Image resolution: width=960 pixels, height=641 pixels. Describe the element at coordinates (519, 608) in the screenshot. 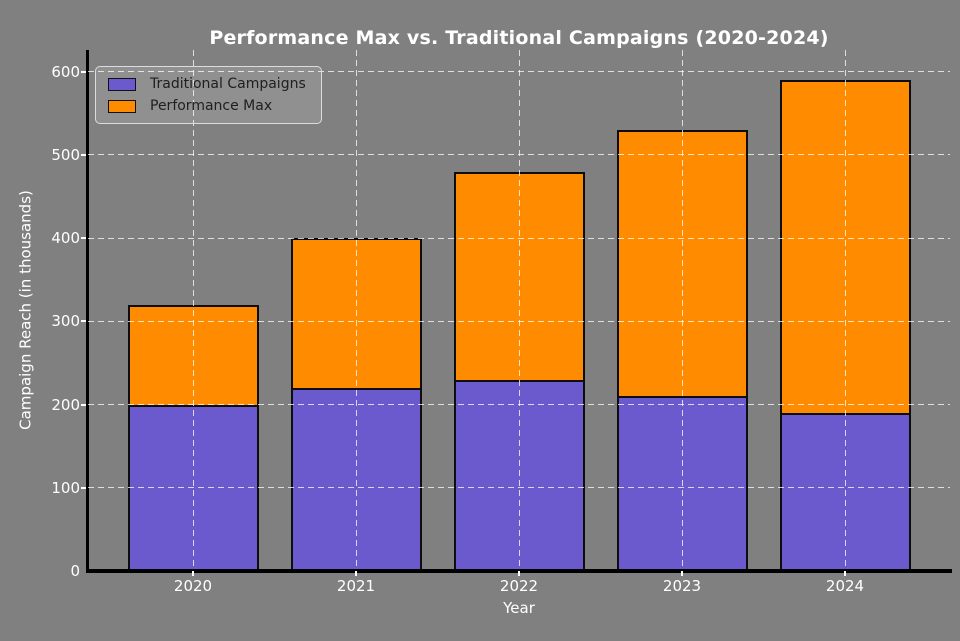

I see `x-axis-label: Year` at that location.